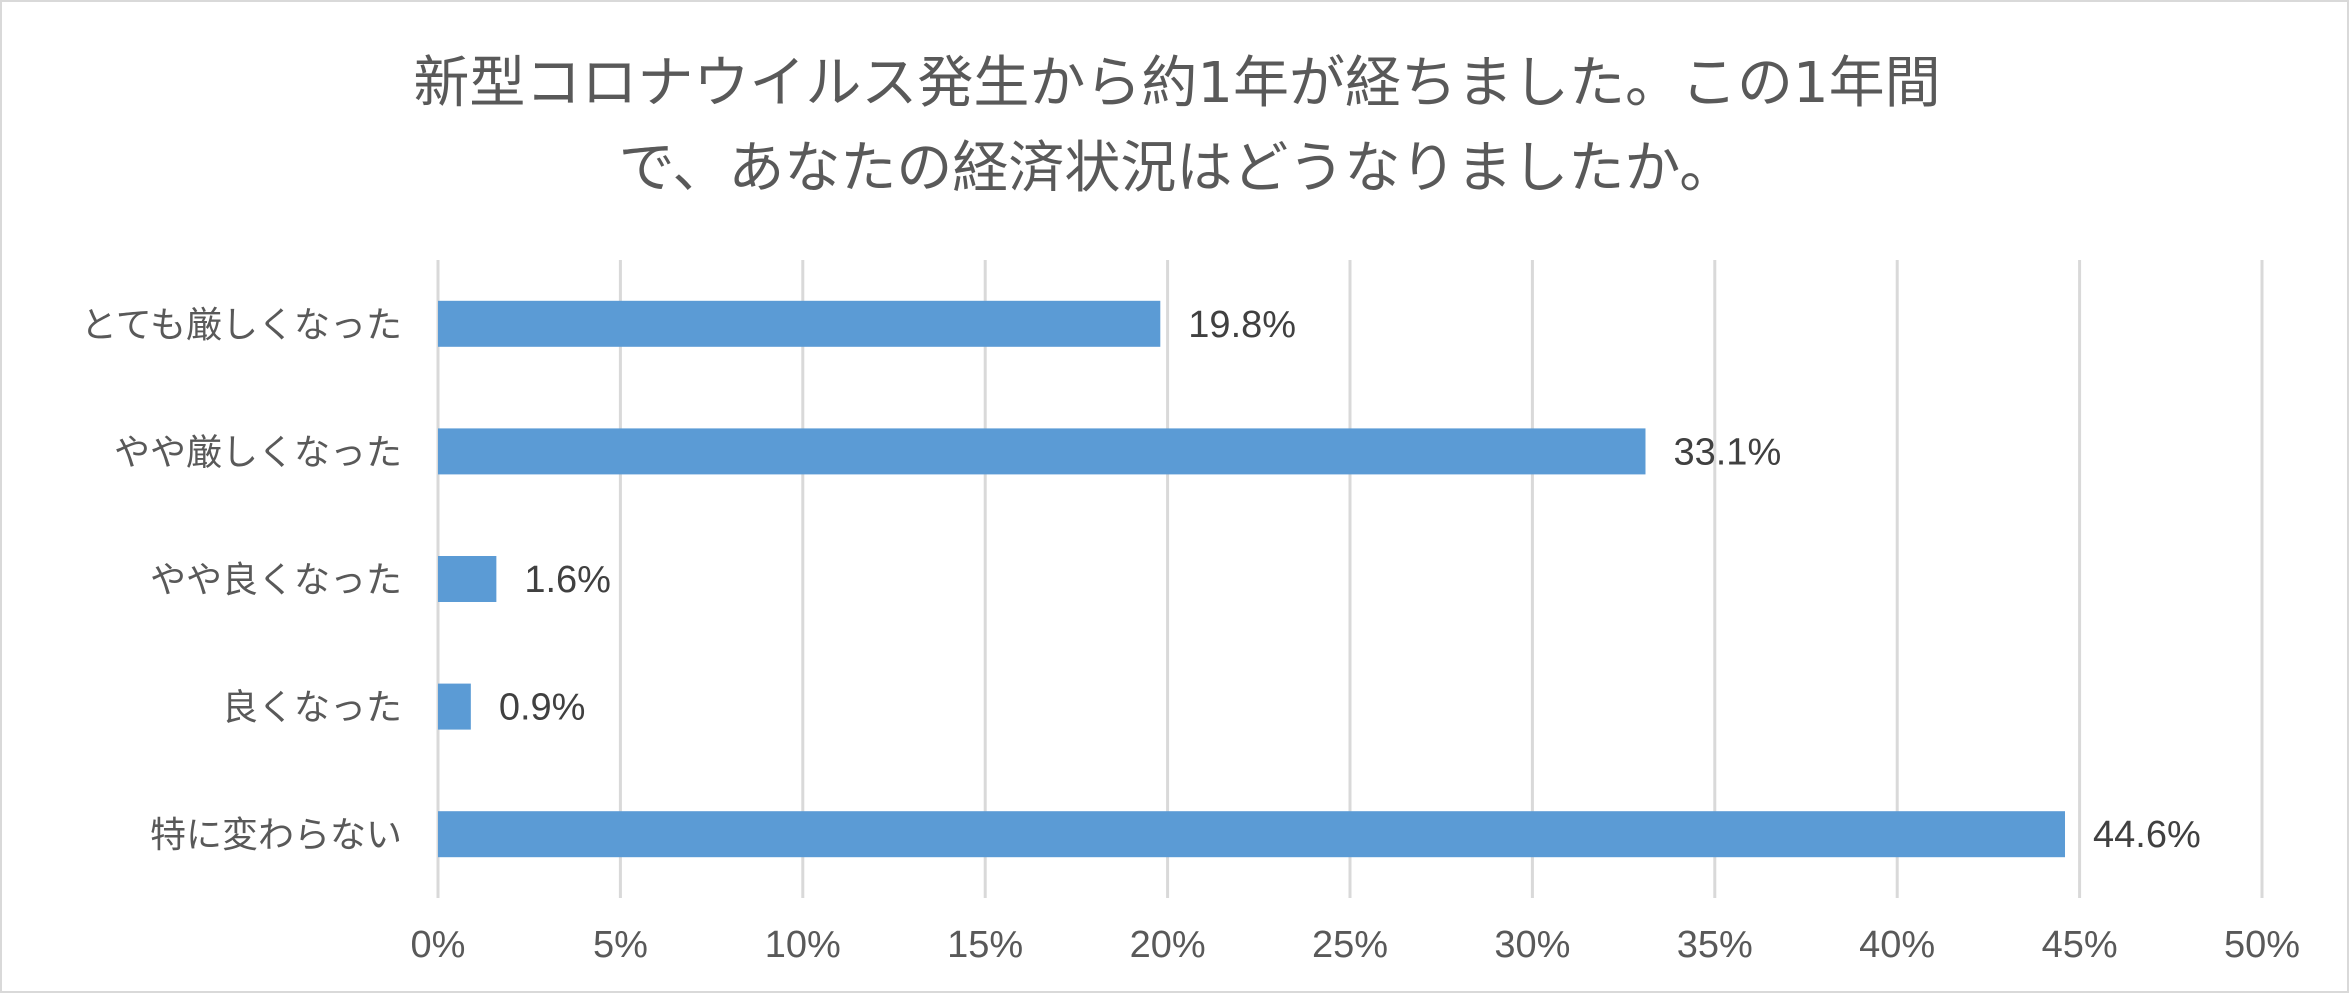 The height and width of the screenshot is (995, 2349). Describe the element at coordinates (1177, 168) in the screenshot. I see `chart-title-line-2: で、あなたの経済状況はどうなりましたか。` at that location.